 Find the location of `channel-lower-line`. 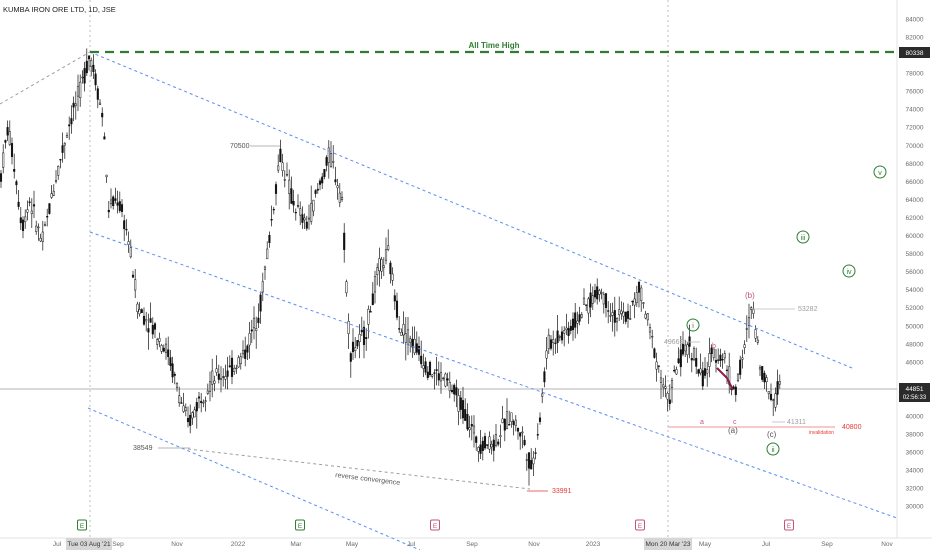

channel-lower-line is located at coordinates (254, 478).